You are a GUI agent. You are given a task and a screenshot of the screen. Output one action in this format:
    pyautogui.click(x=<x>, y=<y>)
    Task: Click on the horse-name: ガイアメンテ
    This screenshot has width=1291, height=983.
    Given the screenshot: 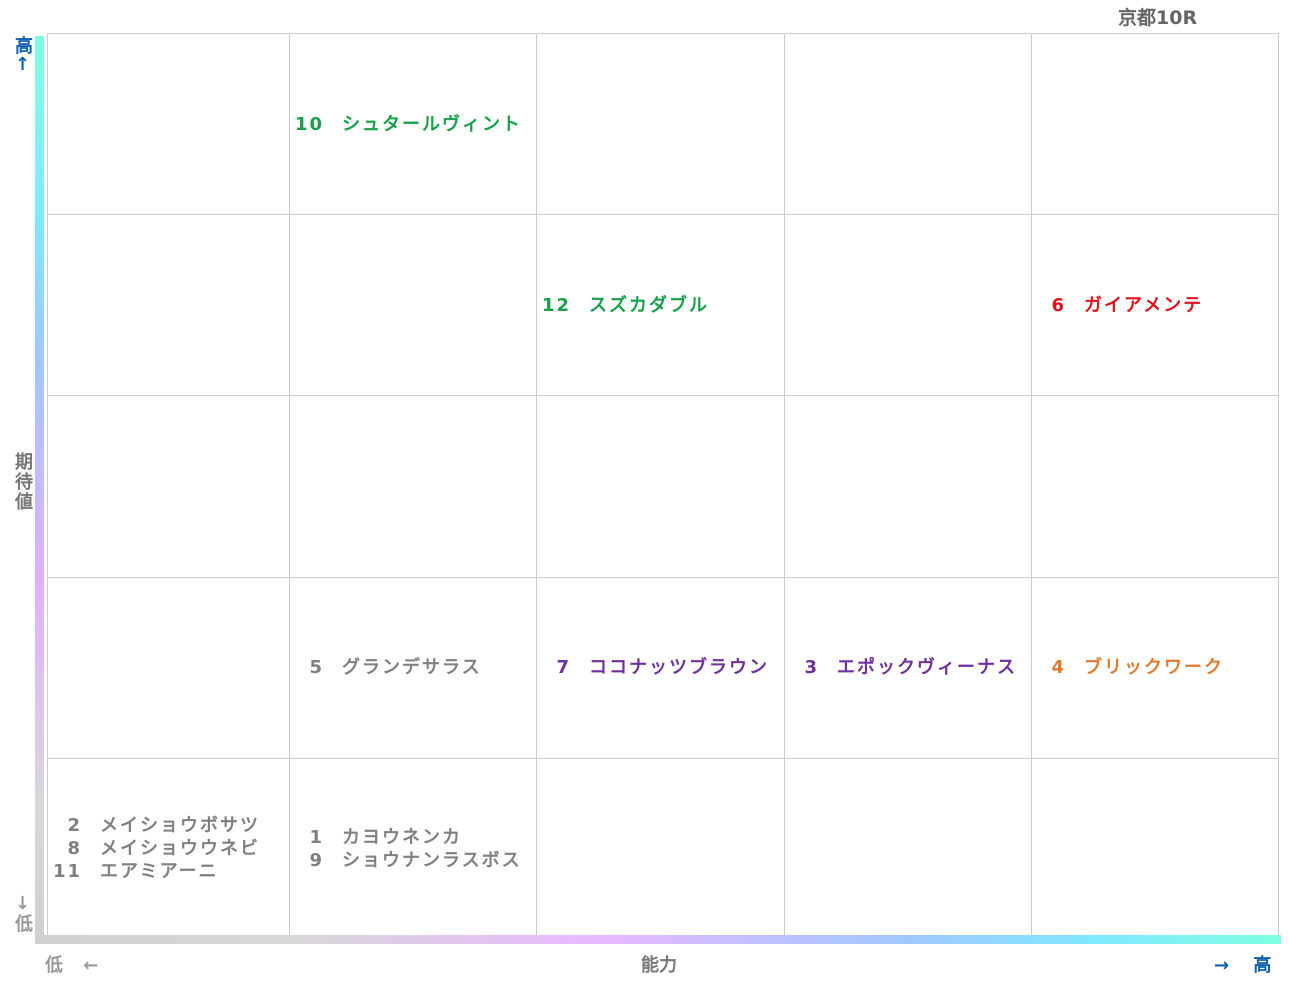 What is the action you would take?
    pyautogui.click(x=1144, y=305)
    